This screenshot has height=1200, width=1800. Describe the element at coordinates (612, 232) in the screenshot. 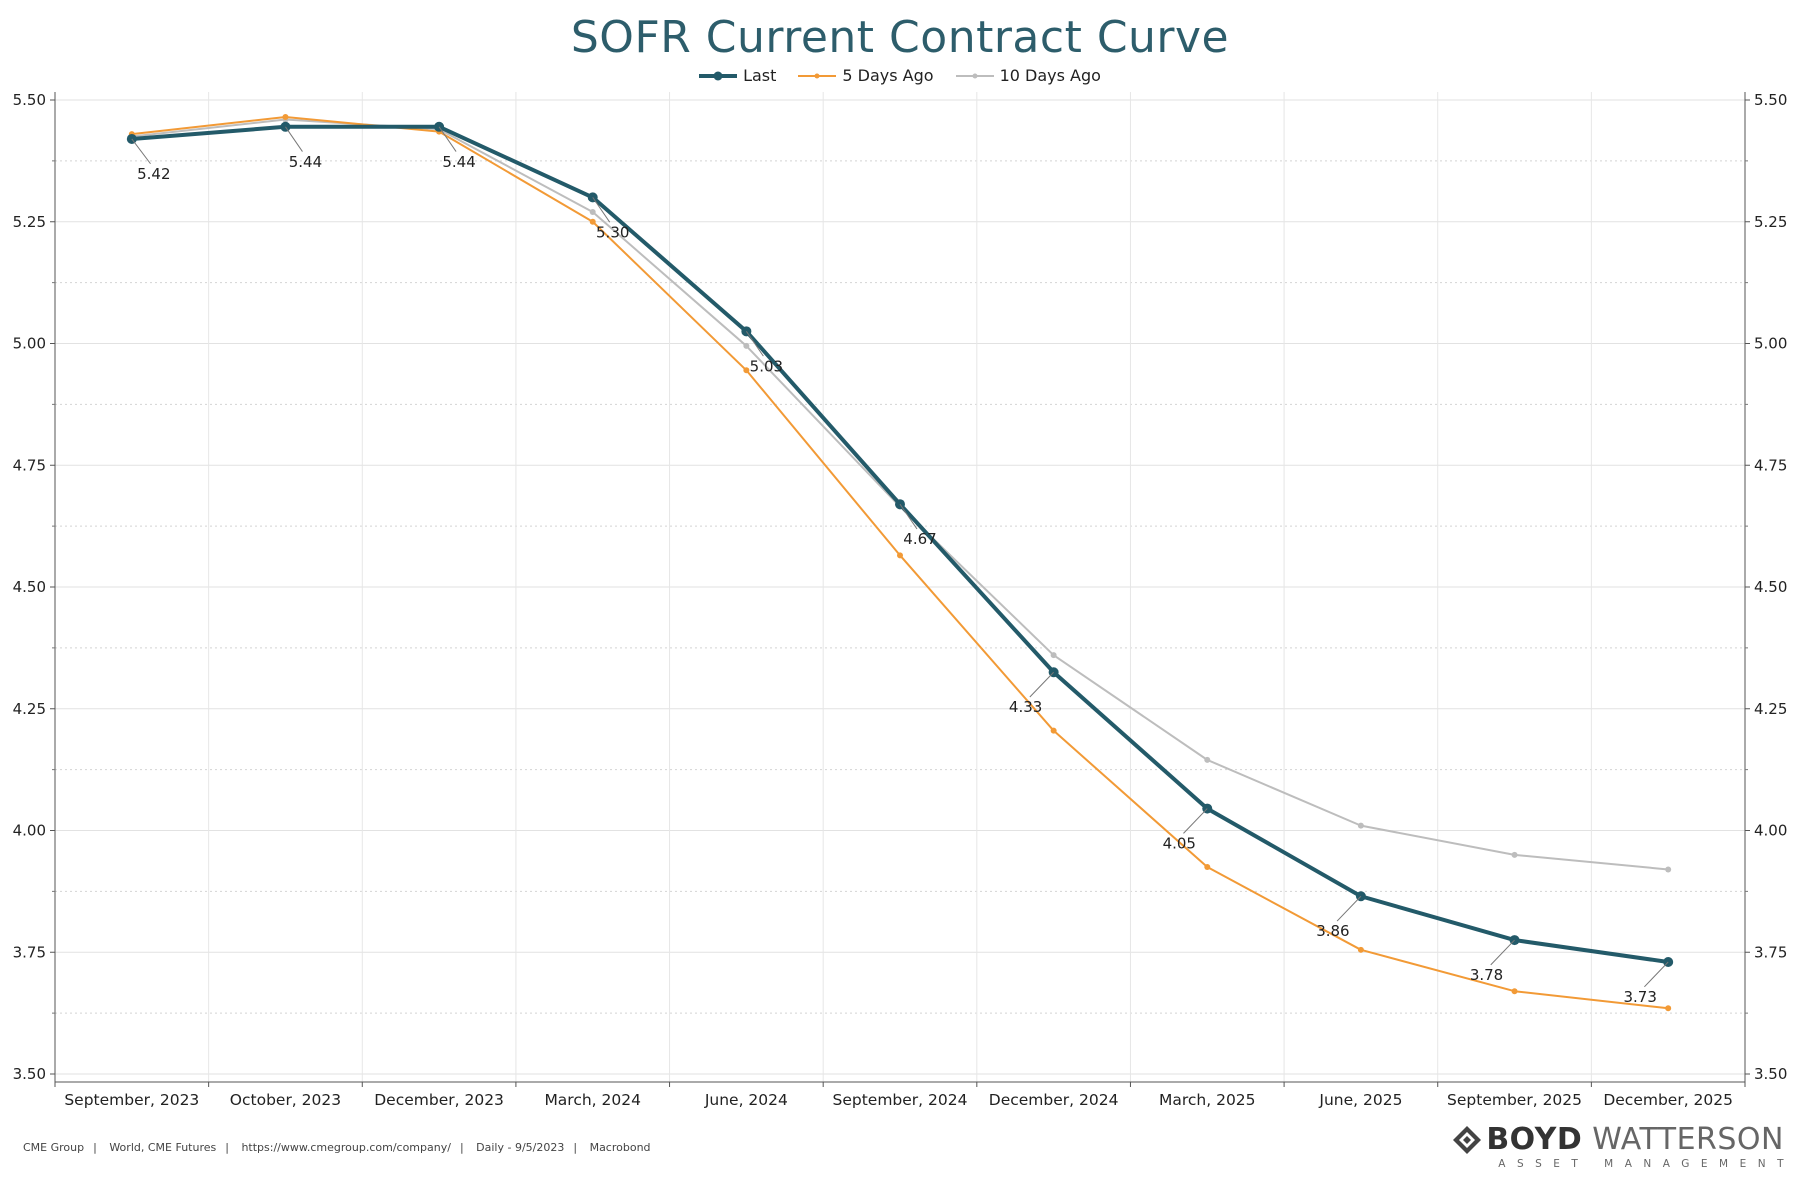

I see `data-label: 5.30` at that location.